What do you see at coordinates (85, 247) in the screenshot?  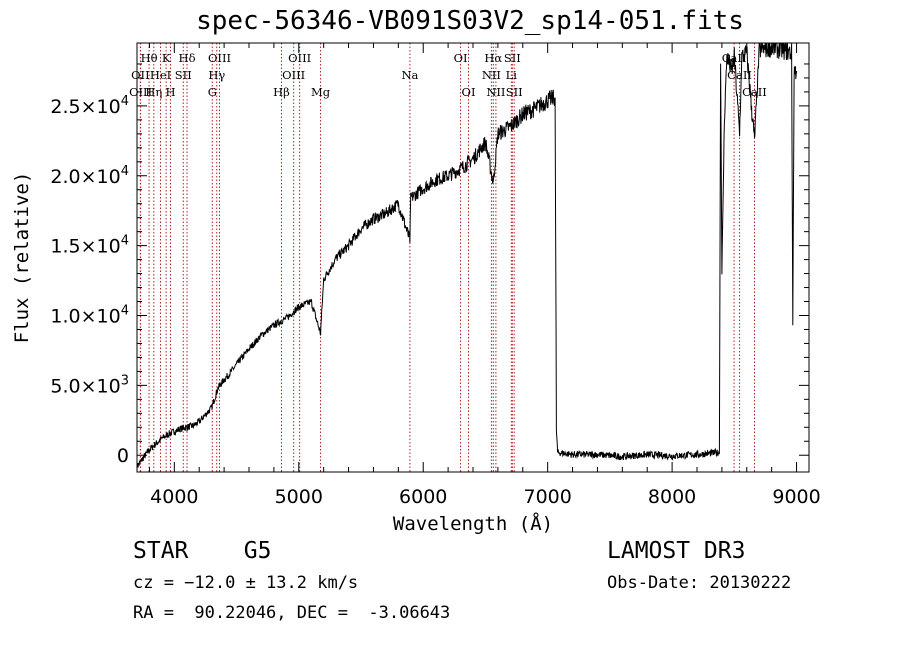 I see `y-tick-mantissa: 1.5×10` at bounding box center [85, 247].